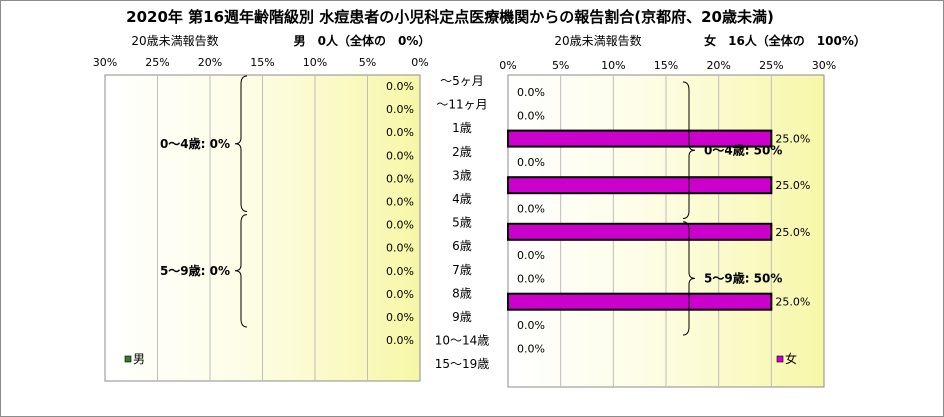 This screenshot has height=417, width=944. Describe the element at coordinates (462, 199) in the screenshot. I see `category-label: 4歳` at that location.